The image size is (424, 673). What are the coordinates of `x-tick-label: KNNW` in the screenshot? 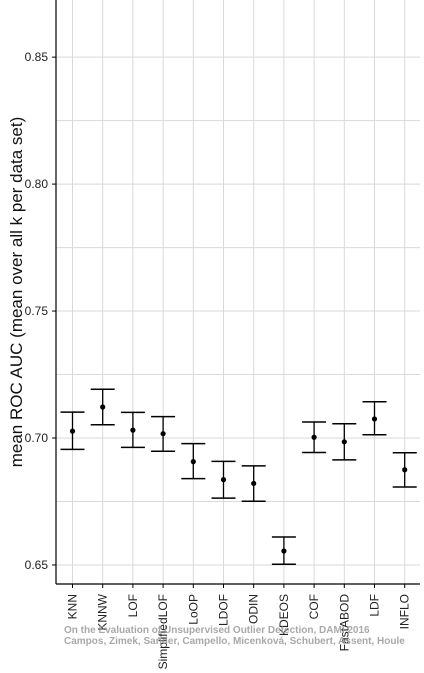 It's located at (103, 611).